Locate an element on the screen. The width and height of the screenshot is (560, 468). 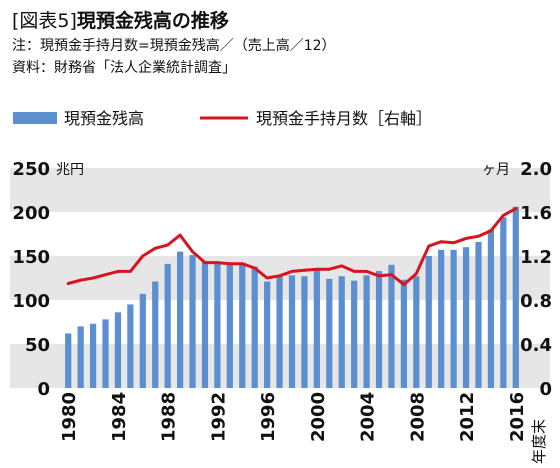
right-tick-label: 2.0 is located at coordinates (536, 169).